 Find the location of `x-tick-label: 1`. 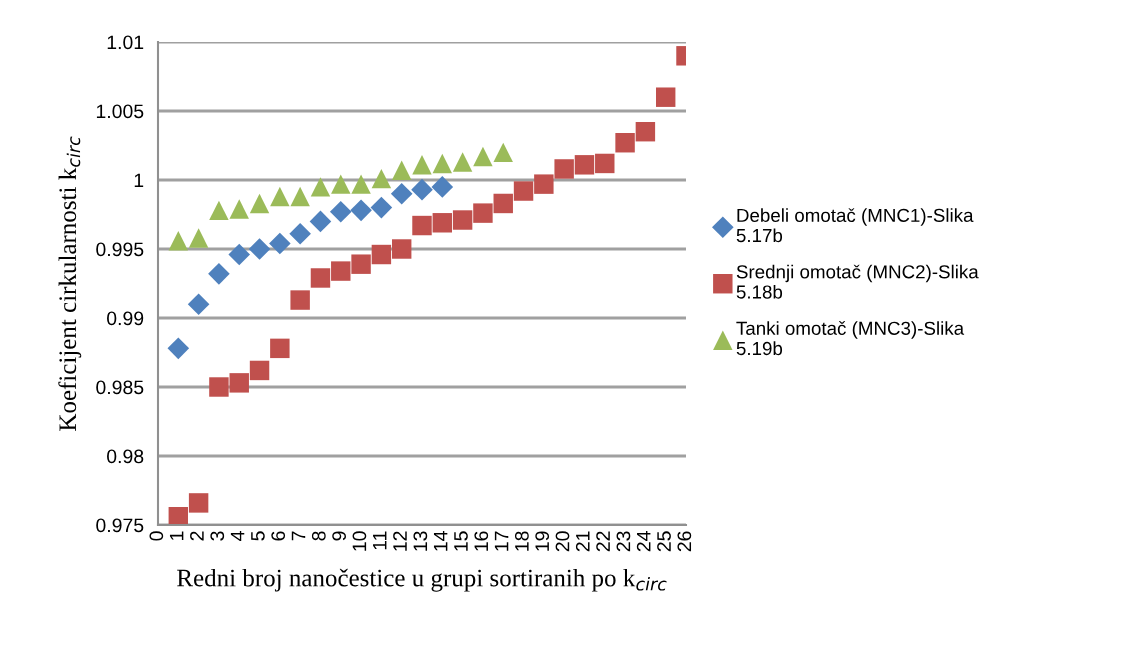

x-tick-label: 1 is located at coordinates (176, 535).